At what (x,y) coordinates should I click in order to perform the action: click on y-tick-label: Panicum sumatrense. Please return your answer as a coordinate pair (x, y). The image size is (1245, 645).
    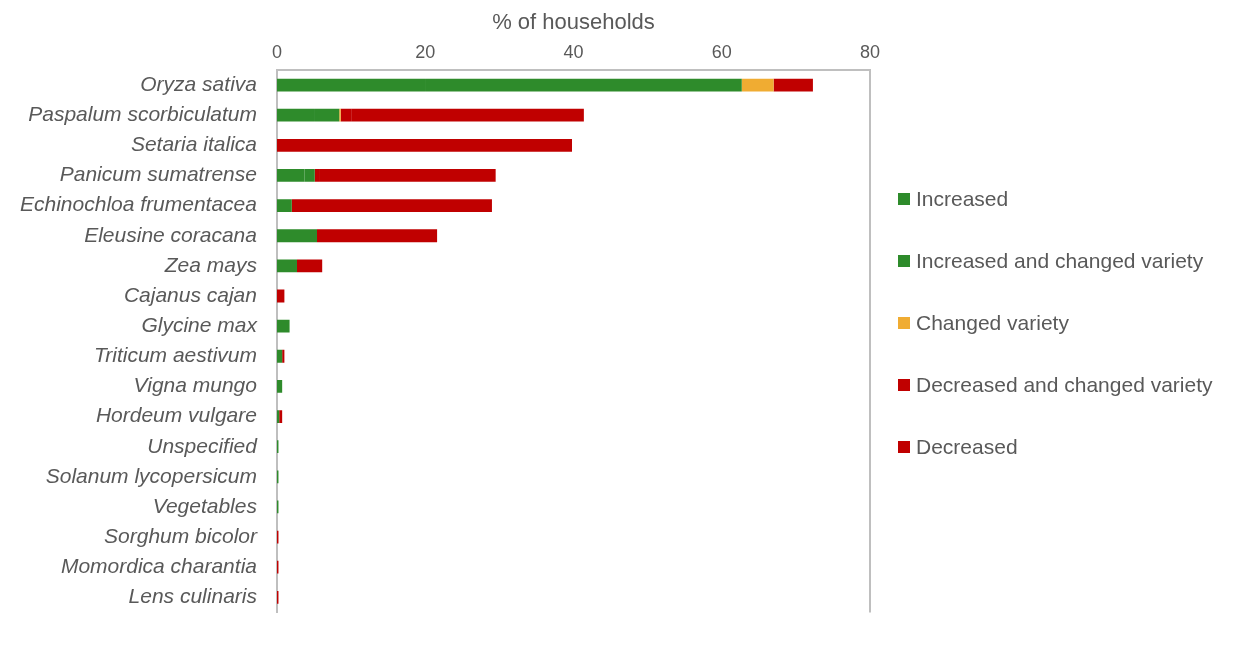
    Looking at the image, I should click on (158, 174).